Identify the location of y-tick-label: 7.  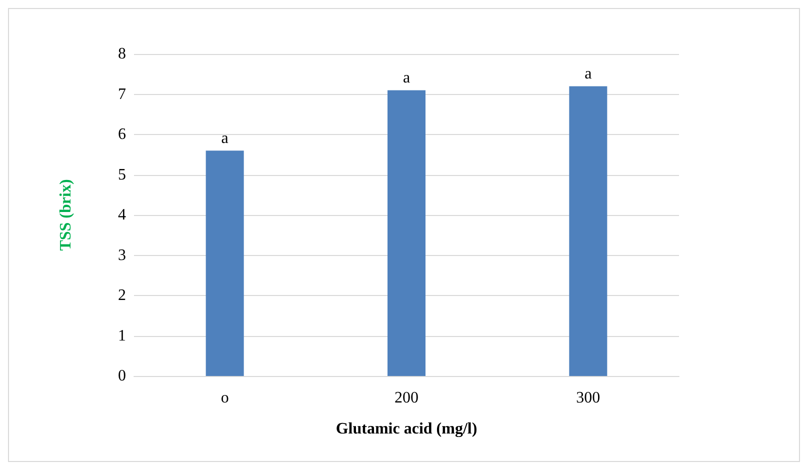
(122, 94).